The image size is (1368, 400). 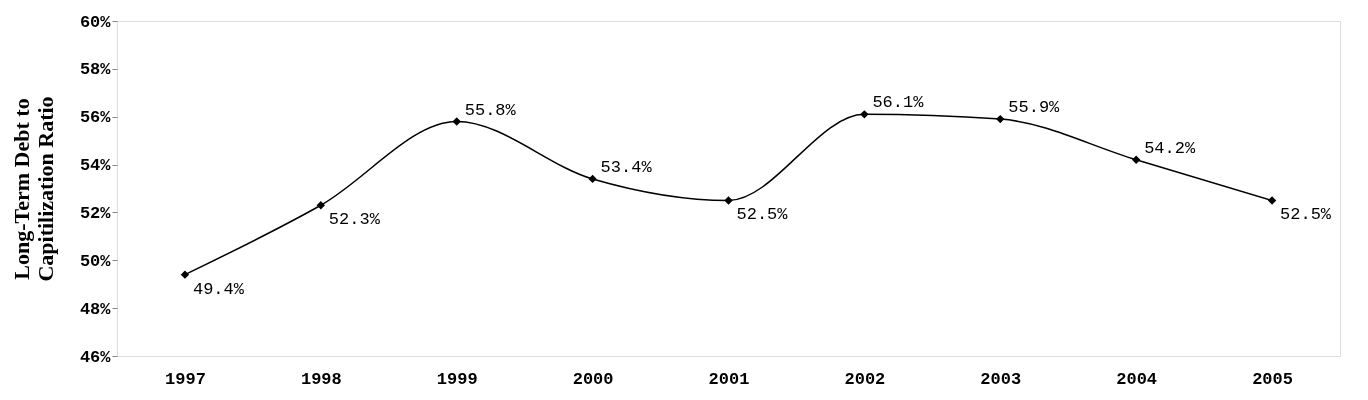 What do you see at coordinates (95, 22) in the screenshot?
I see `y-tick-label: 60%` at bounding box center [95, 22].